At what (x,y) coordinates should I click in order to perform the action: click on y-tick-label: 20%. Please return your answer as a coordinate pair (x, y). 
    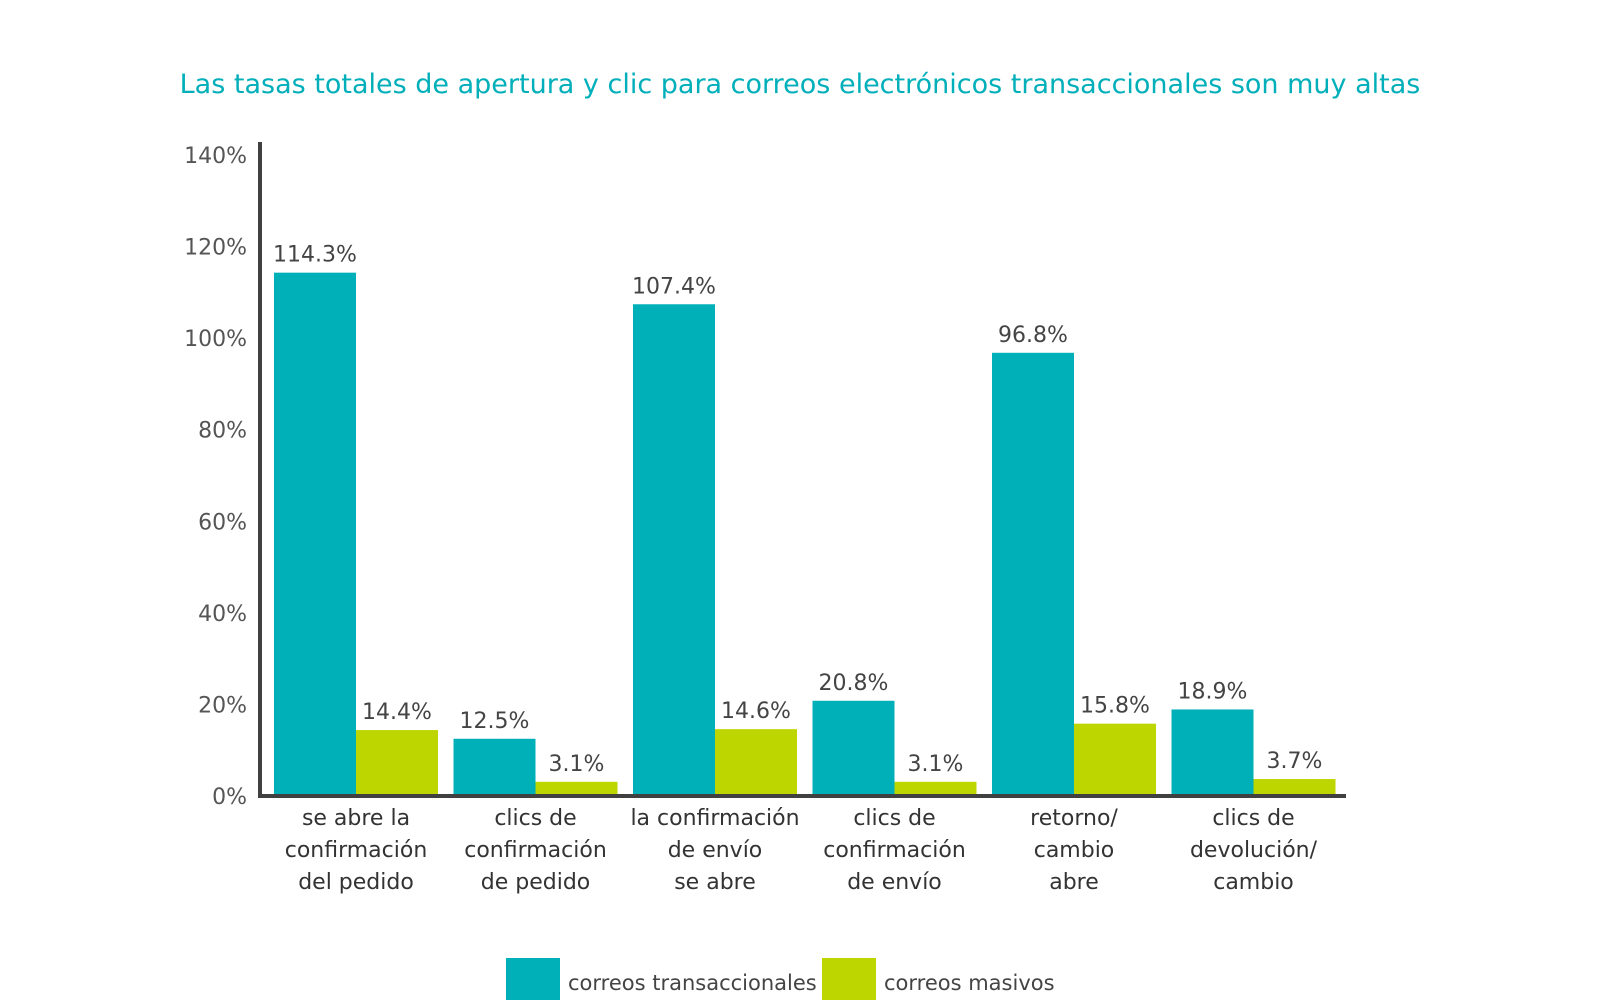
    Looking at the image, I should click on (222, 705).